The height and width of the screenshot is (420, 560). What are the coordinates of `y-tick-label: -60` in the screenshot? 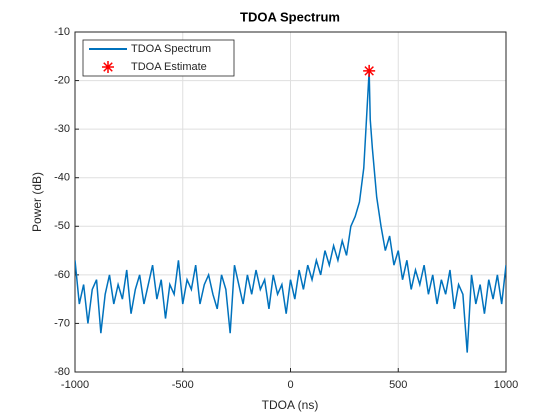 It's located at (62, 275).